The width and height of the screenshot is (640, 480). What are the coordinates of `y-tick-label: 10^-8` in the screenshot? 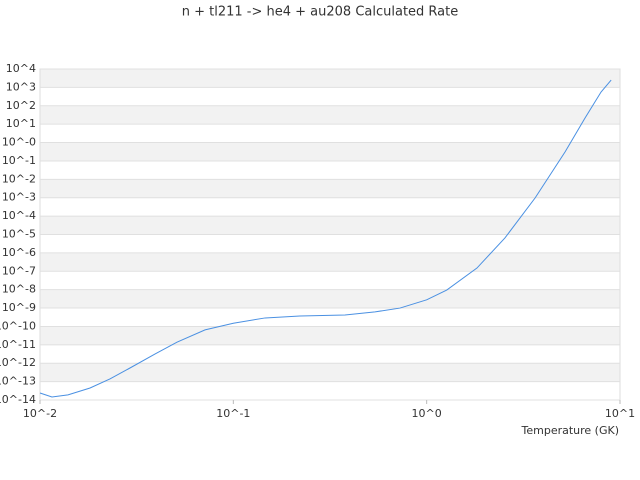 It's located at (19, 289).